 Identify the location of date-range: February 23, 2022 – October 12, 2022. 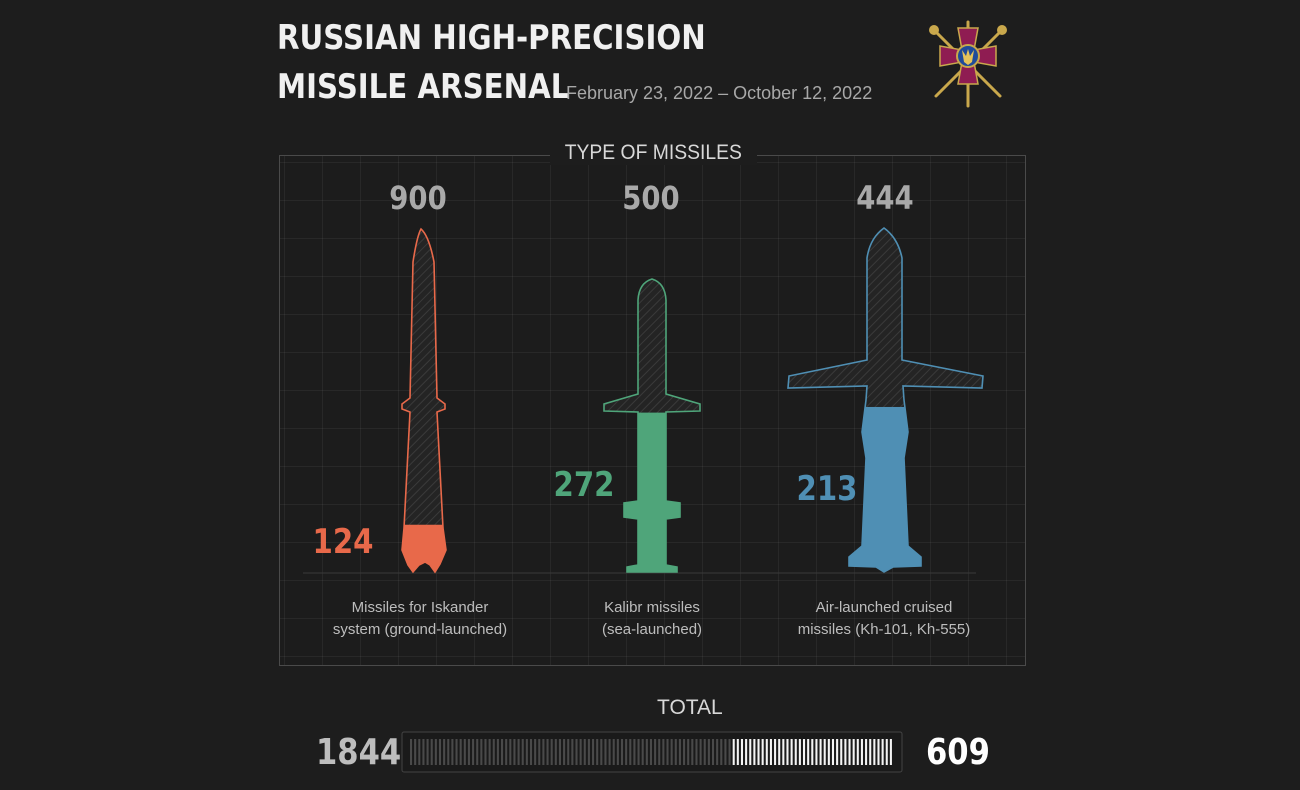
(719, 93).